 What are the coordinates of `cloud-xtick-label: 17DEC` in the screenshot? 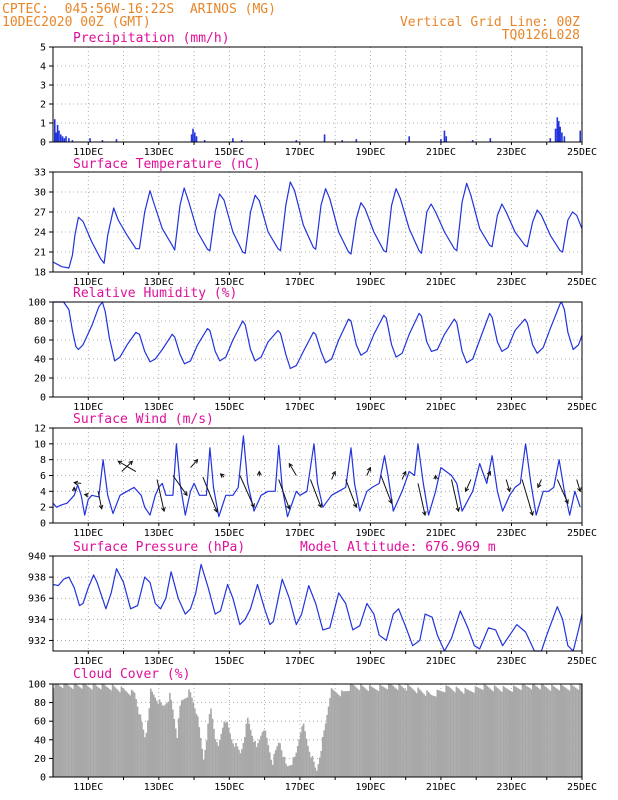 It's located at (300, 787).